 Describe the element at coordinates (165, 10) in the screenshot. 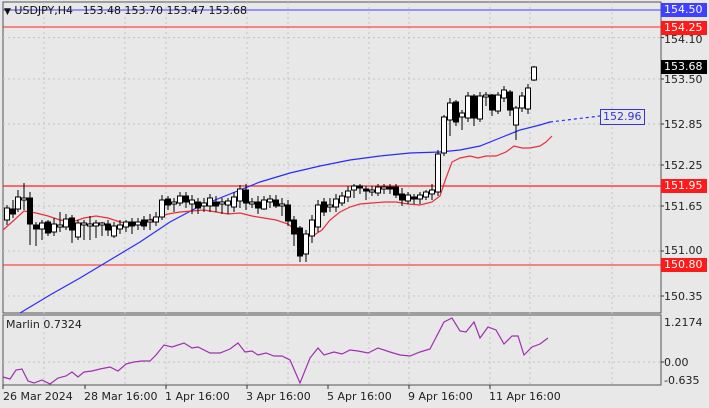

I see `ohlc-values: 153.48 153.70 153.47 153.68` at that location.